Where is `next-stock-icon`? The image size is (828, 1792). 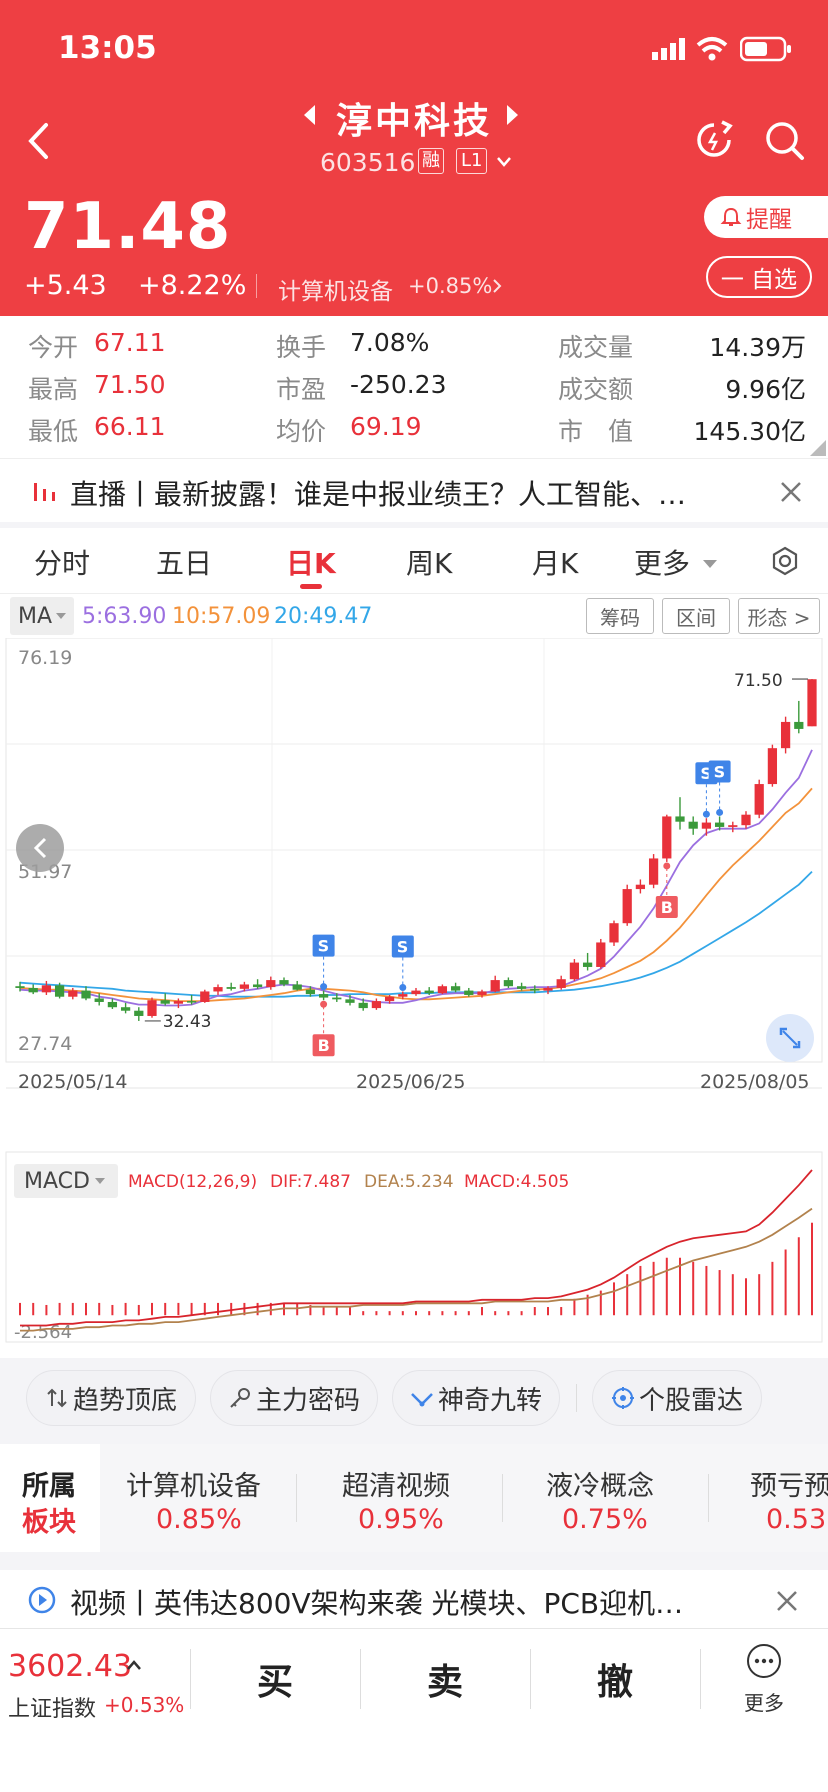
next-stock-icon is located at coordinates (513, 115).